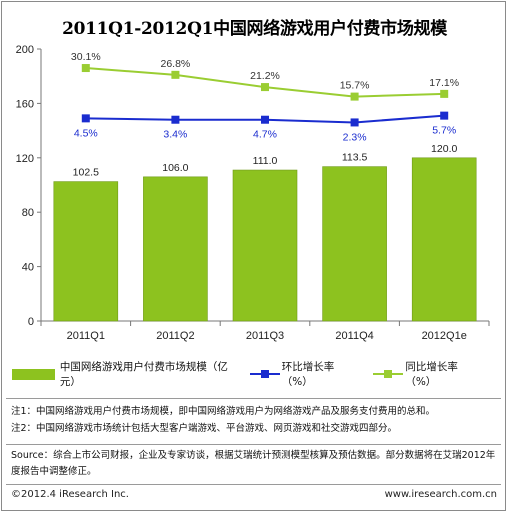 Image resolution: width=509 pixels, height=514 pixels. What do you see at coordinates (444, 131) in the screenshot?
I see `mom-growth-label: 5.7%` at bounding box center [444, 131].